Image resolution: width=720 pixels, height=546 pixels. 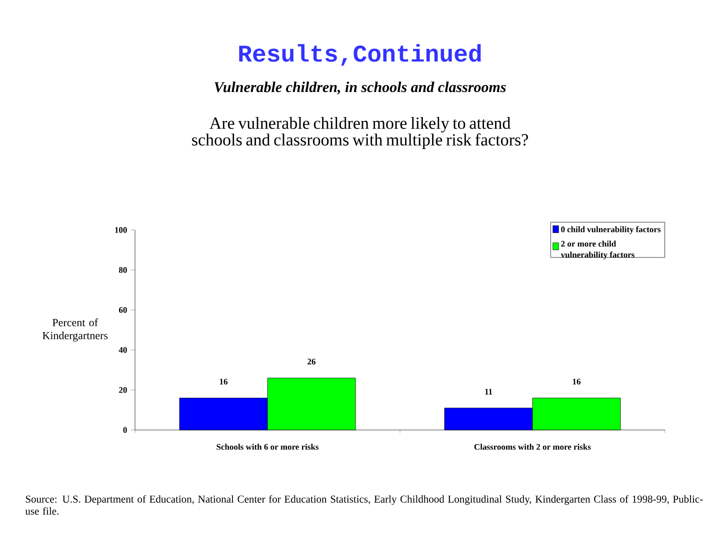 I want to click on y-tick-label: 40, so click(x=122, y=350).